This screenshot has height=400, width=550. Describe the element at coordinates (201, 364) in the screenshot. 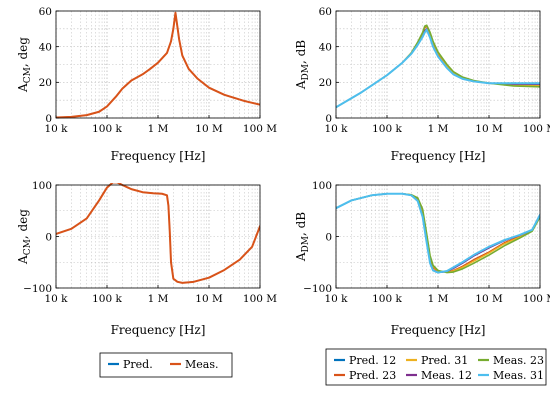

I see `legend-label-meas-: Meas.` at that location.